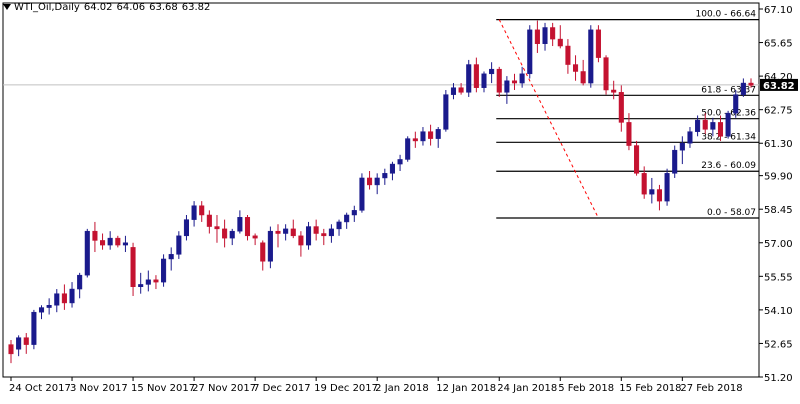 The width and height of the screenshot is (800, 404). I want to click on x-tick-label: 3 Nov 2017, so click(99, 388).